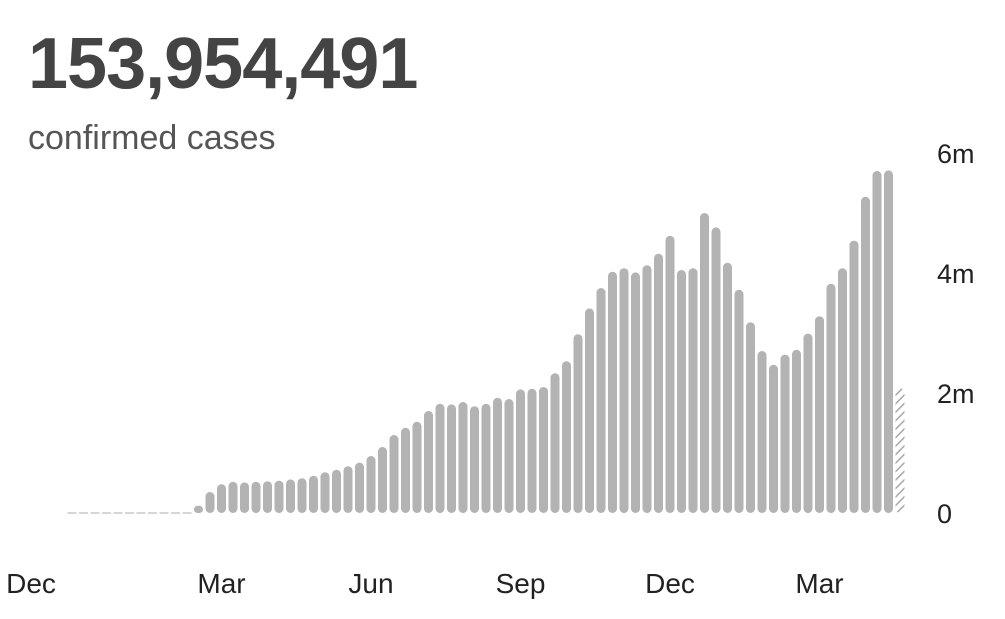 The height and width of the screenshot is (619, 1005). Describe the element at coordinates (900, 450) in the screenshot. I see `partial-bar` at that location.